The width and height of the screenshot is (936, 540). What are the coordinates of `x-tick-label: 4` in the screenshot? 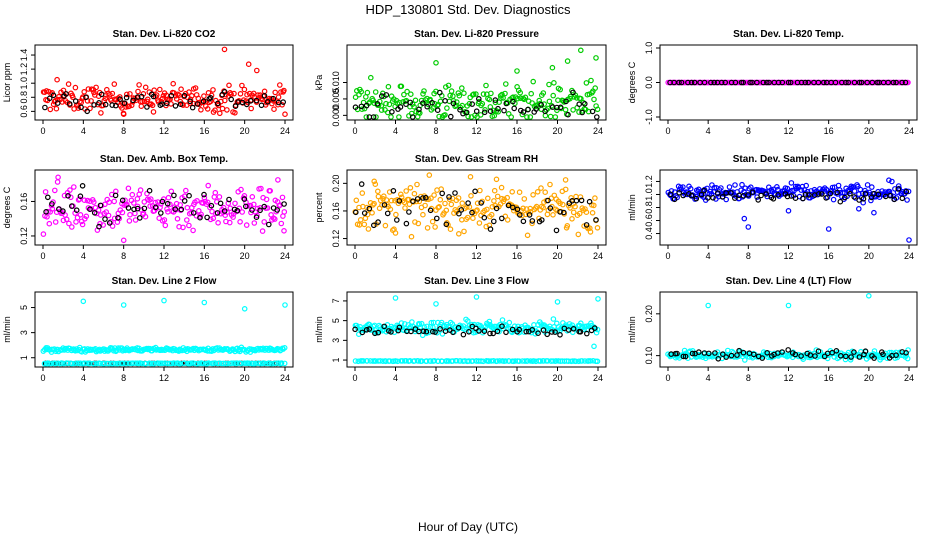 It's located at (83, 256).